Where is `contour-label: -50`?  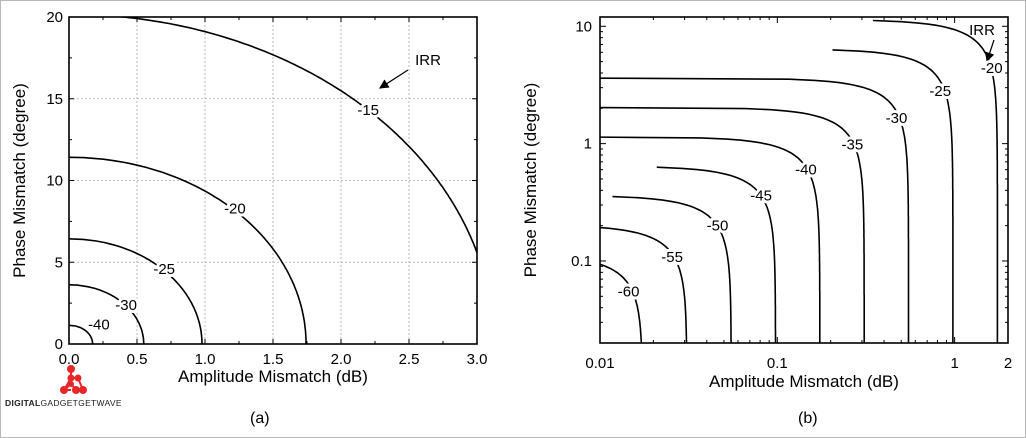
contour-label: -50 is located at coordinates (718, 226).